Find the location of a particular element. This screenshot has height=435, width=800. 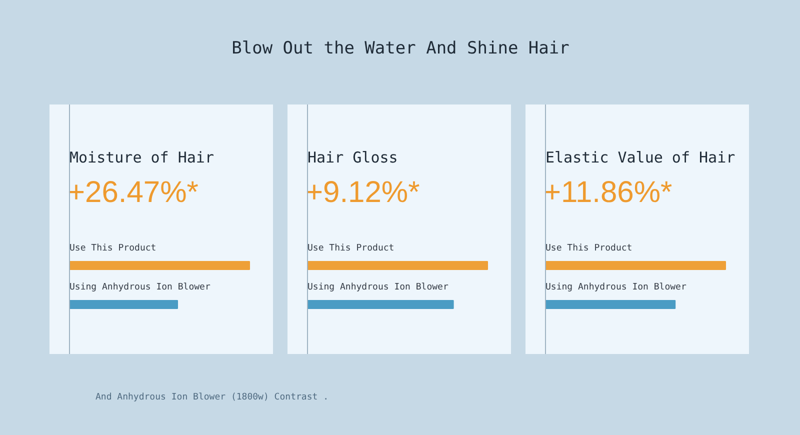

chart-subtitle: +26.47%* is located at coordinates (133, 192).